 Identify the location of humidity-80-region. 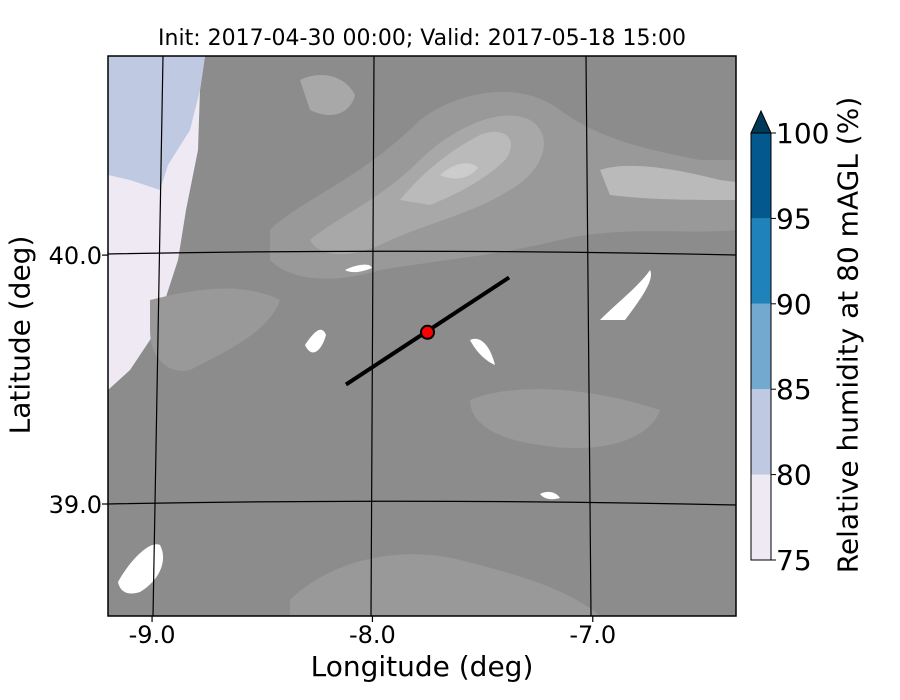
(156, 123).